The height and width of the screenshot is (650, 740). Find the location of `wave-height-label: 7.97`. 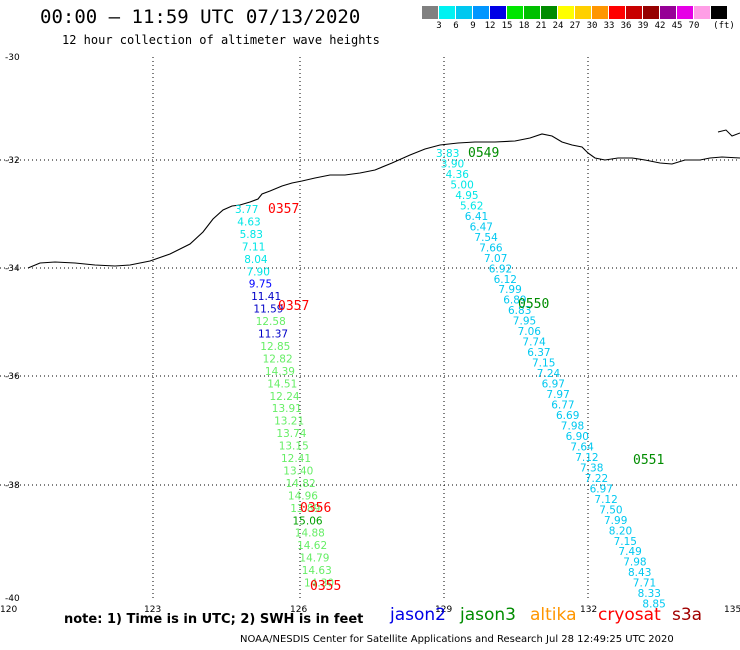

wave-height-label: 7.97 is located at coordinates (557, 395).